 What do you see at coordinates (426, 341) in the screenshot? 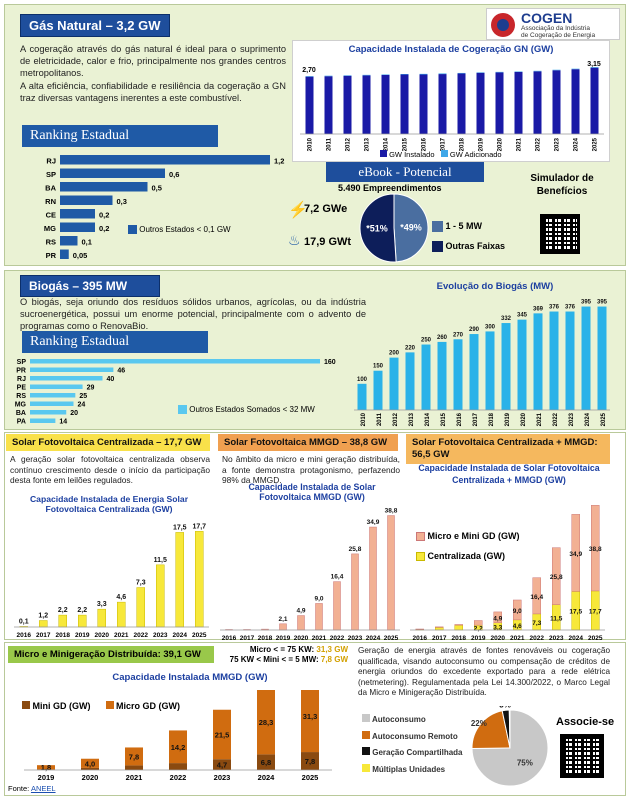
I see `data-label: 250` at bounding box center [426, 341].